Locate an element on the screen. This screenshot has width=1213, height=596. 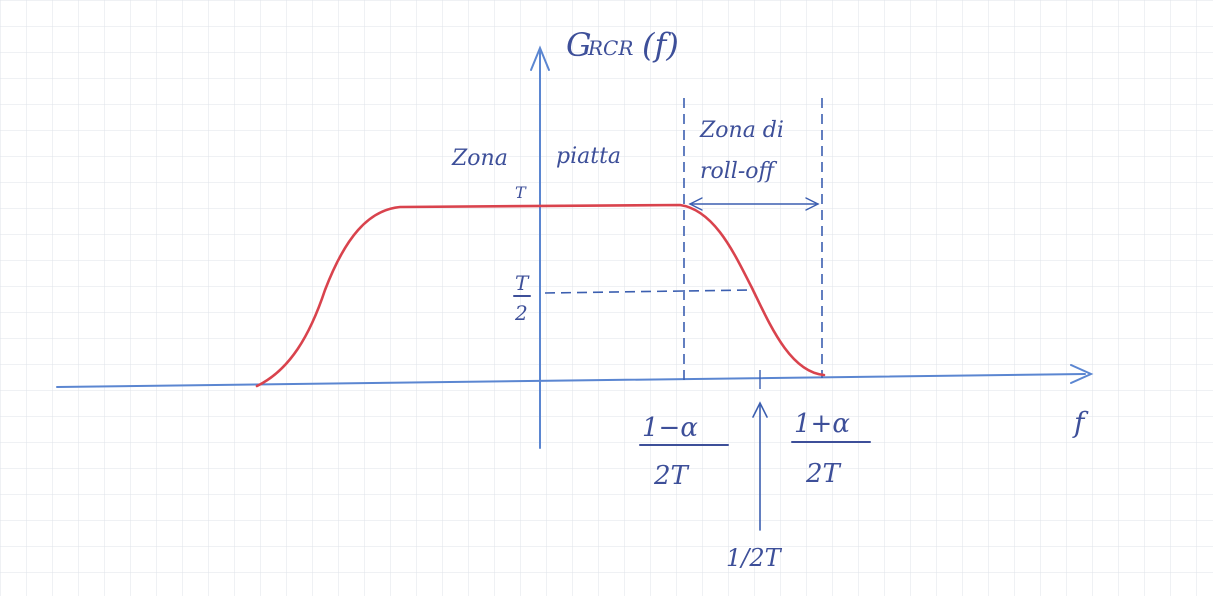
raised-cosine-curve is located at coordinates (540, 295).